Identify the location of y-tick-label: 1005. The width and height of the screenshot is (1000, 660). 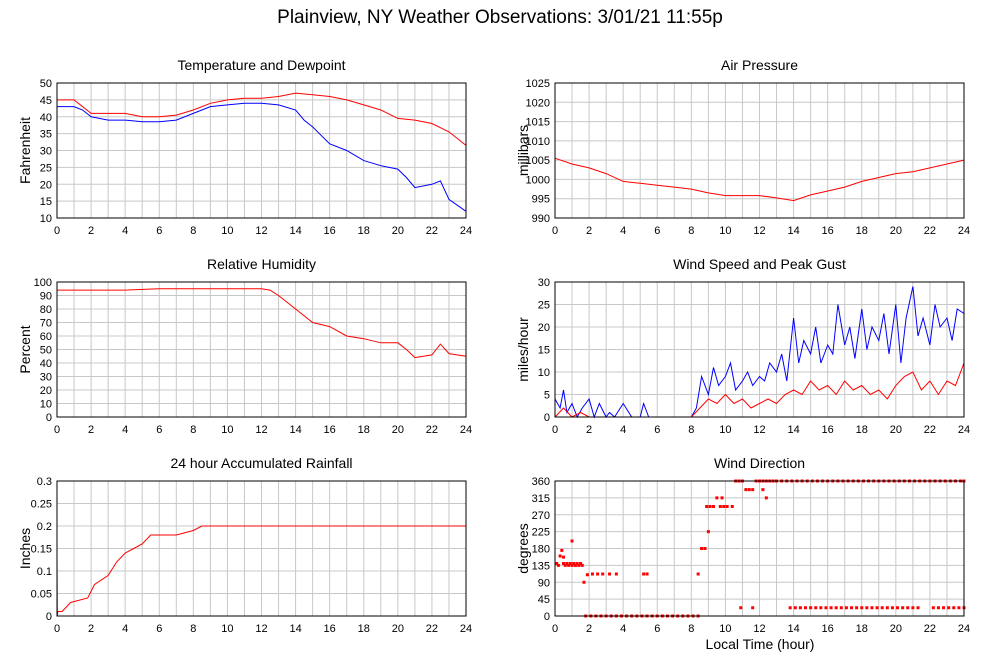
(538, 161).